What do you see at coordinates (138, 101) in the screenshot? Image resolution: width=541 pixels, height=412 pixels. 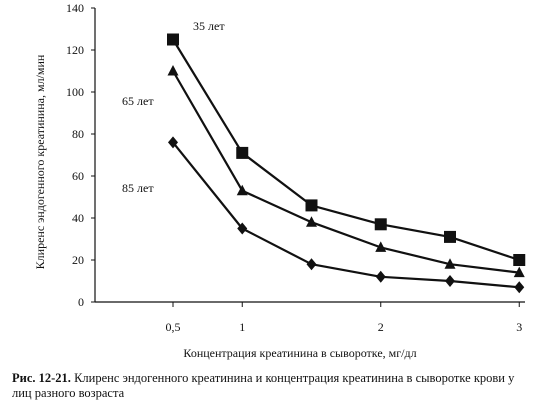 I see `series-label: 65 лет` at bounding box center [138, 101].